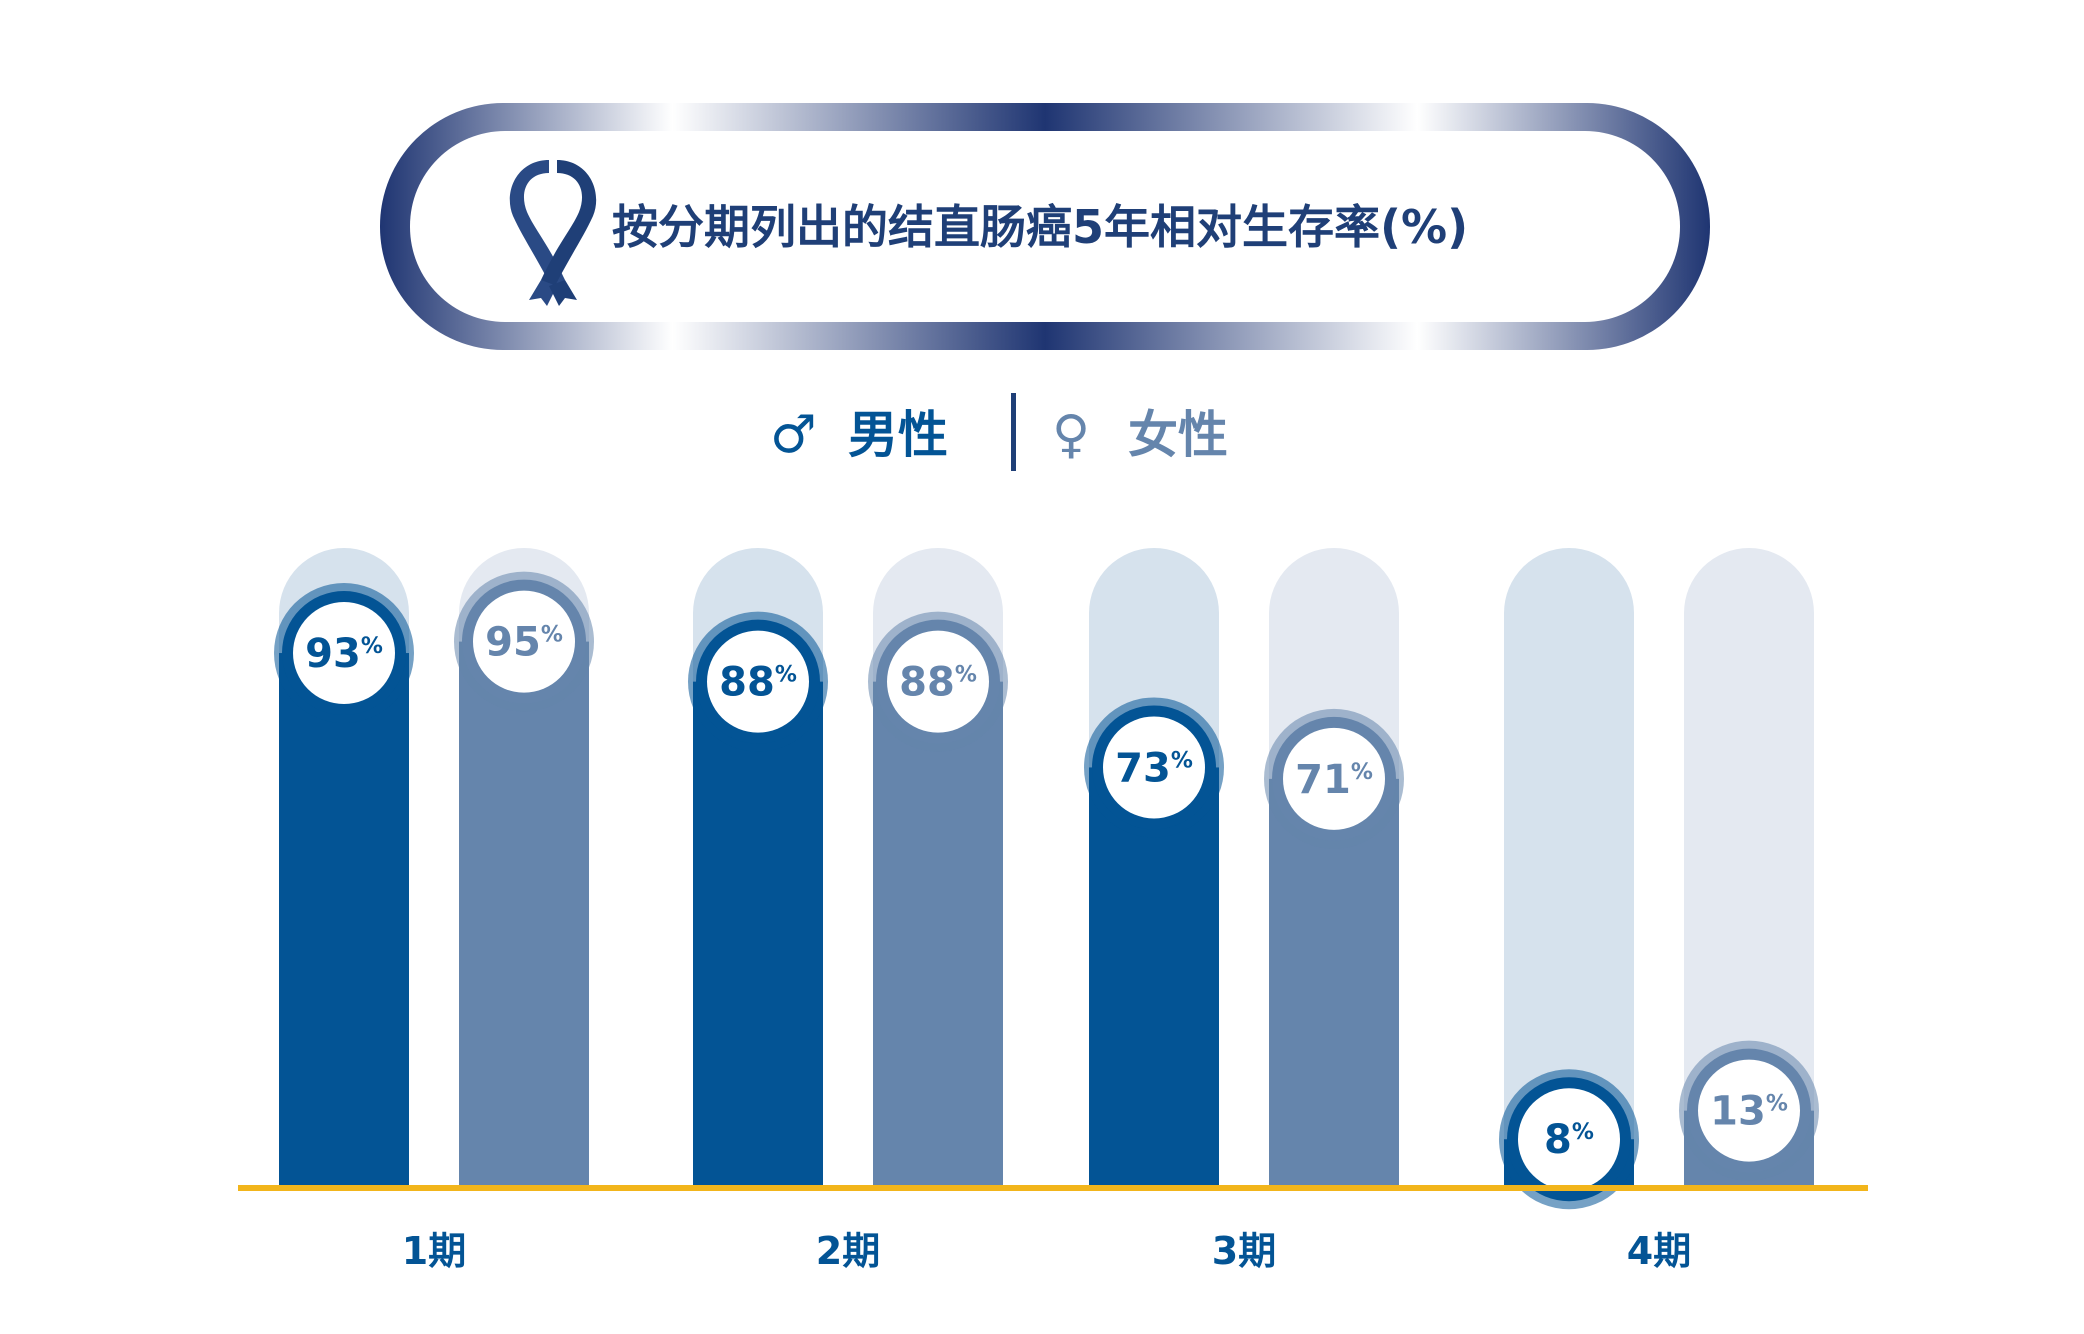 The image size is (2084, 1334). I want to click on value-label-female-stage-3: 71%, so click(1334, 780).